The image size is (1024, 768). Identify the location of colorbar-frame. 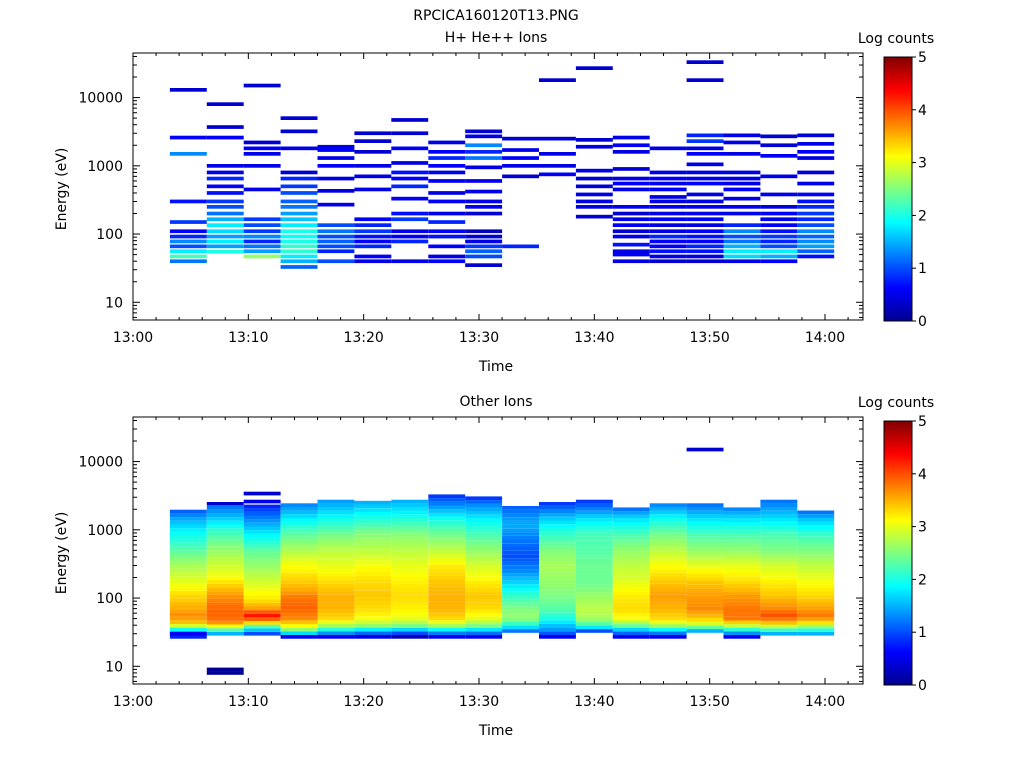
(898, 189).